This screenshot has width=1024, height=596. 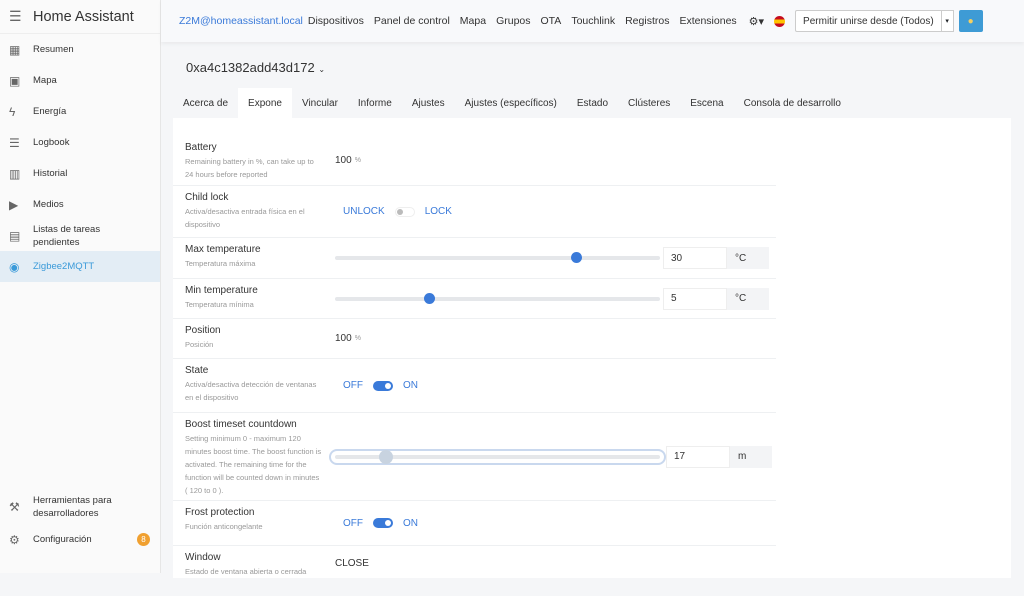 What do you see at coordinates (62, 539) in the screenshot?
I see `sidebar-item-label: Configuración` at bounding box center [62, 539].